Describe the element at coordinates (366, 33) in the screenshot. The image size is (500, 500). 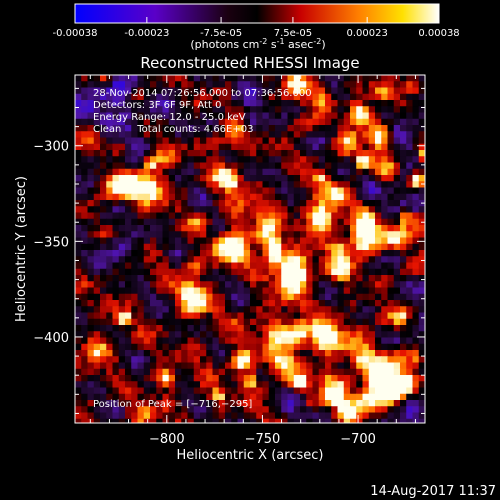
I see `colorbar-tick-label: 0.00023` at that location.